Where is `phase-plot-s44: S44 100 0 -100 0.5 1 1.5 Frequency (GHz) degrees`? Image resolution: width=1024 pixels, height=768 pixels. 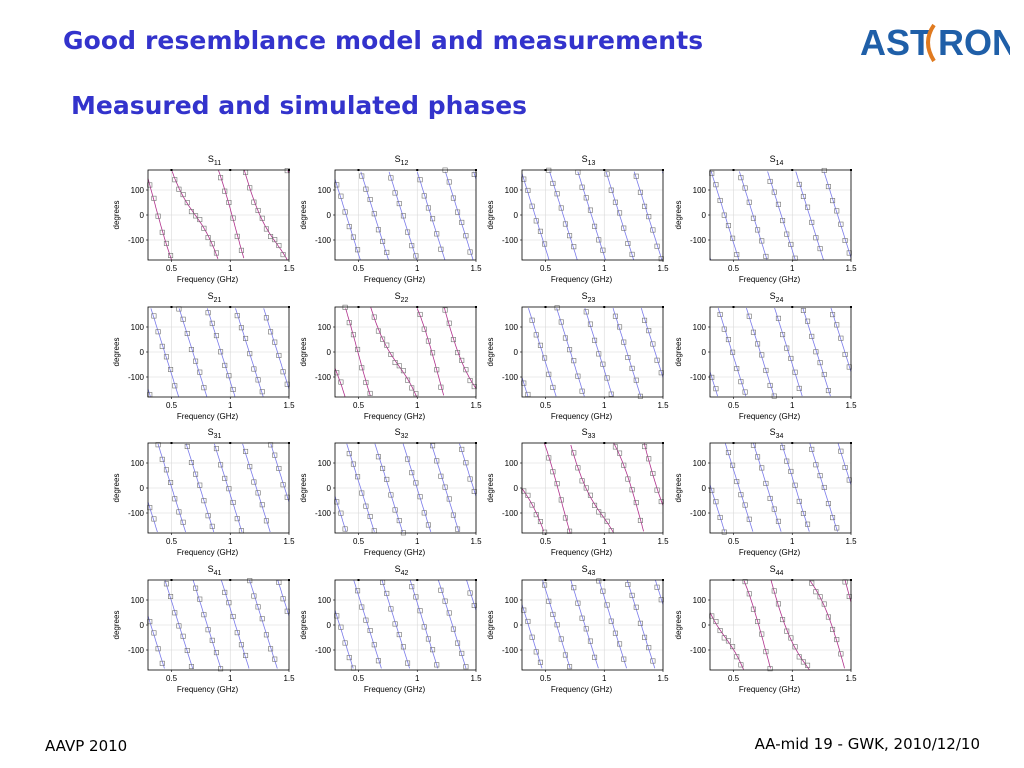 phase-plot-s44: S44 100 0 -100 0.5 1 1.5 Frequency (GHz) degrees is located at coordinates (765, 629).